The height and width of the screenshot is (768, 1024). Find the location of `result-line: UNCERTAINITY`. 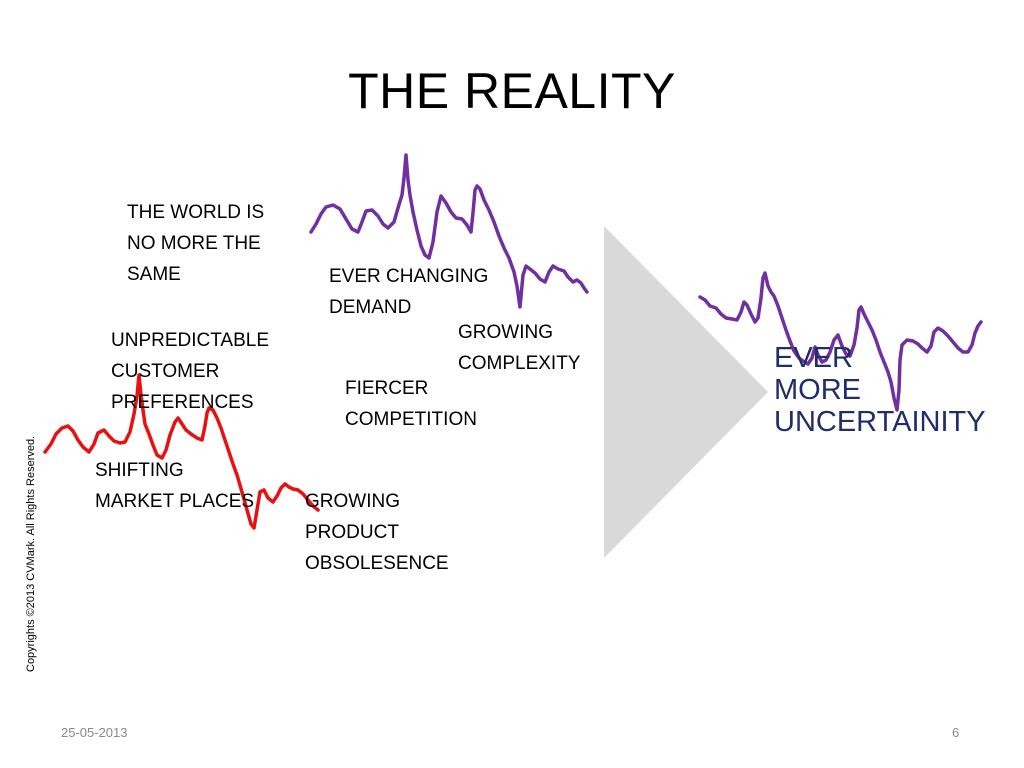

result-line: UNCERTAINITY is located at coordinates (880, 422).